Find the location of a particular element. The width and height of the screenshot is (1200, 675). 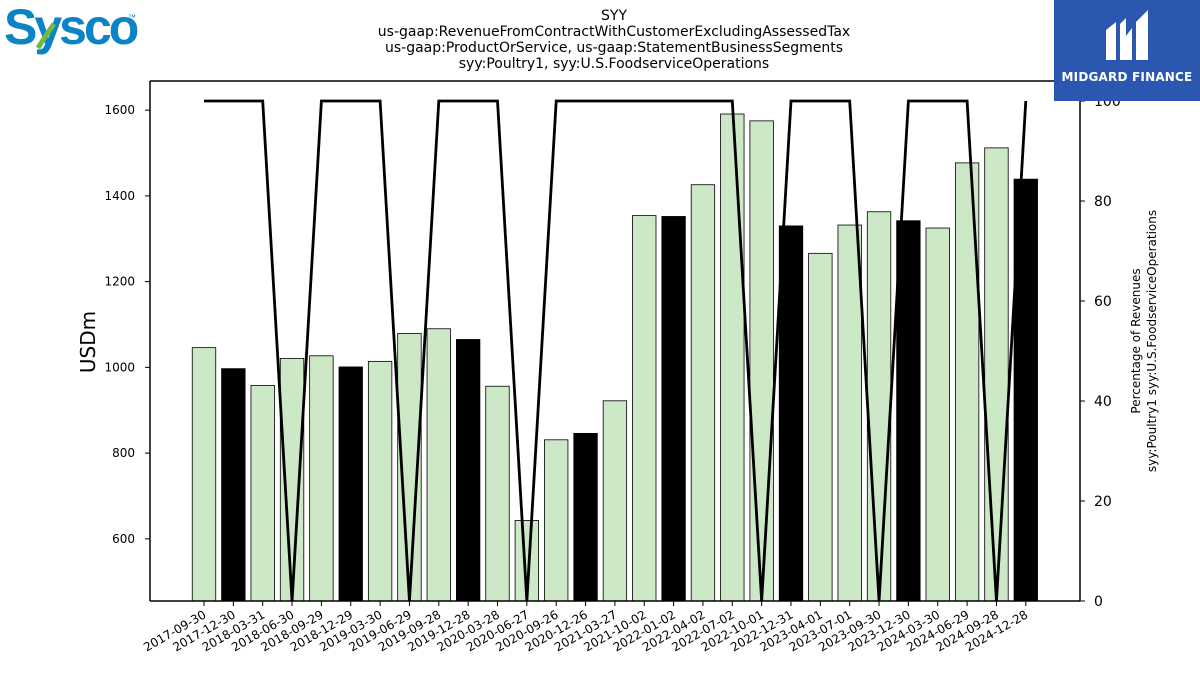

midgard-finance-watermark: MIDGARD FINANCE is located at coordinates (1127, 50).